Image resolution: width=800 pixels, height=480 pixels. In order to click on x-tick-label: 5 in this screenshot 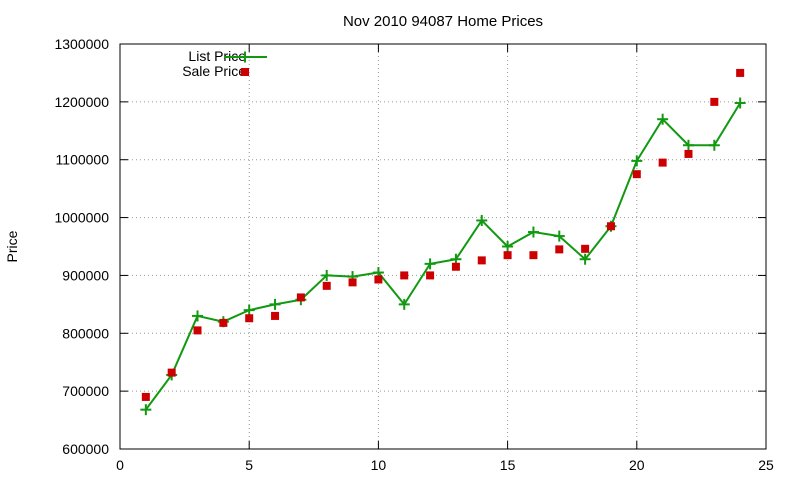, I will do `click(249, 465)`.